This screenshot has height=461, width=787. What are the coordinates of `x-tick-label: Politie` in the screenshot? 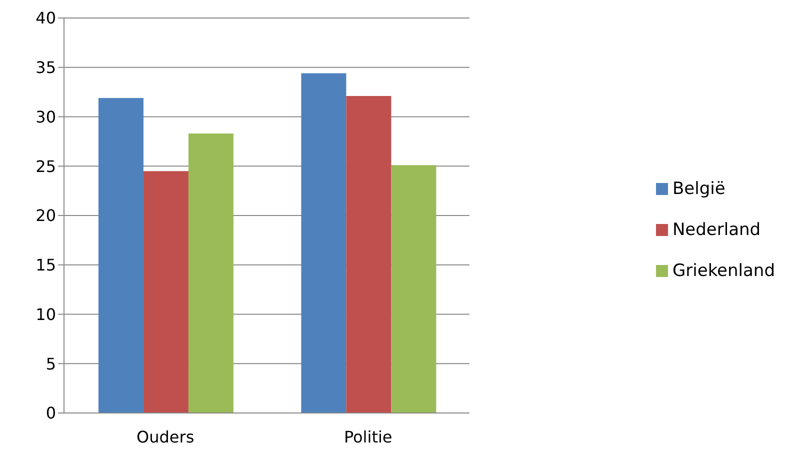 It's located at (368, 436).